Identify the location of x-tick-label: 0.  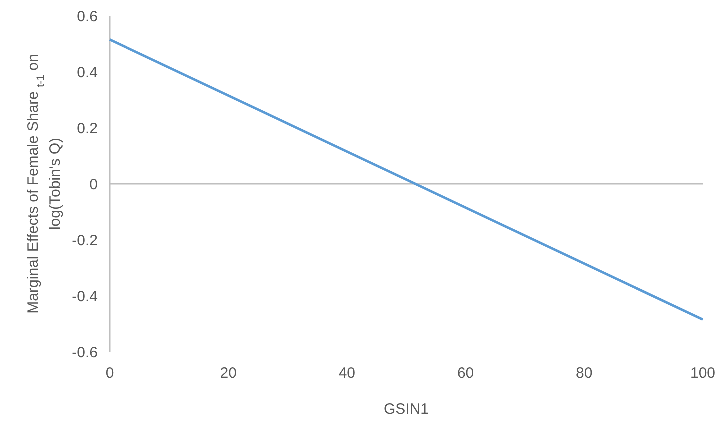
(110, 373).